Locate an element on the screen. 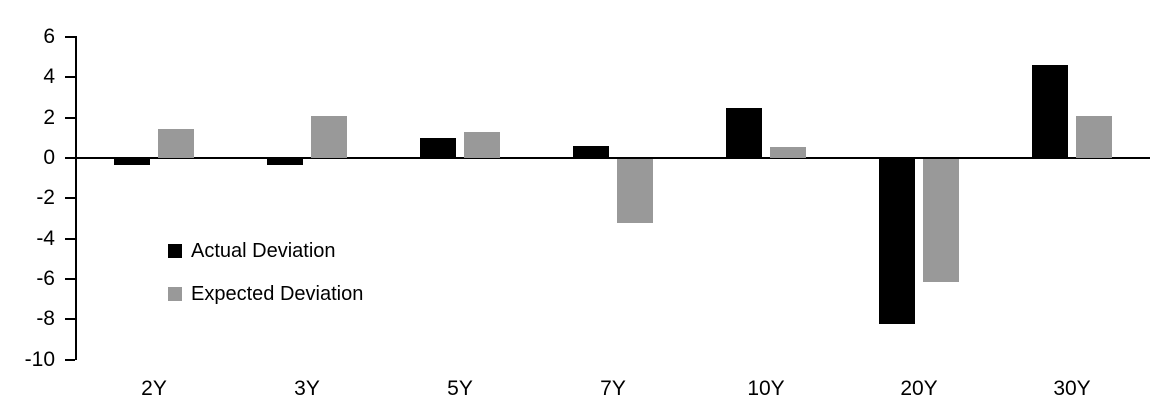 Image resolution: width=1152 pixels, height=412 pixels. y-axis-line is located at coordinates (76, 198).